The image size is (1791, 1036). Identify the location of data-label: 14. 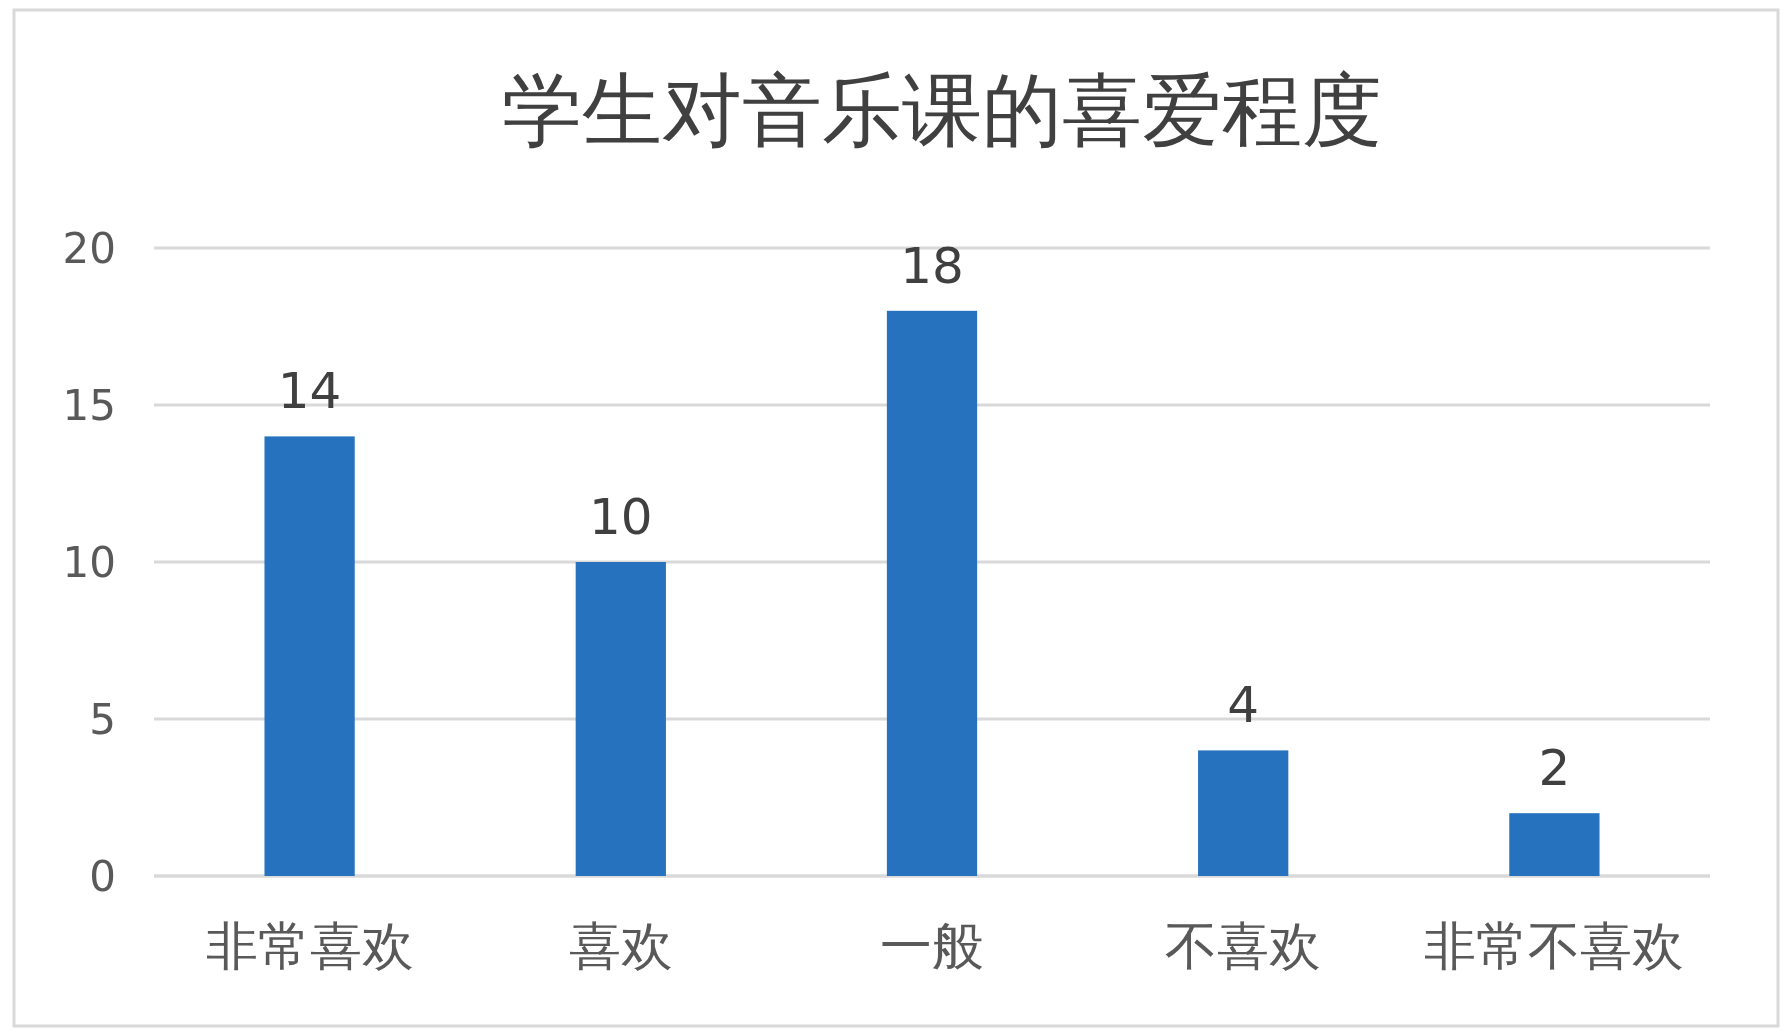
(309, 391).